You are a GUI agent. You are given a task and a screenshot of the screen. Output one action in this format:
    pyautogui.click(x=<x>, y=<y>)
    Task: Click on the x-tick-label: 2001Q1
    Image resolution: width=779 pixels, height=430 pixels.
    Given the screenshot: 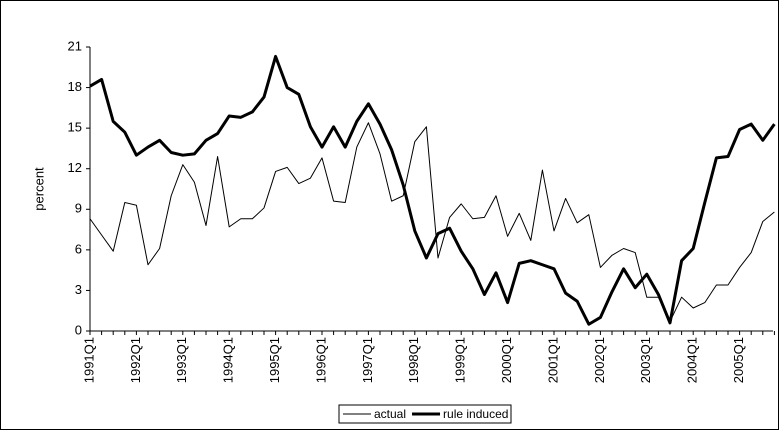 What is the action you would take?
    pyautogui.click(x=552, y=360)
    